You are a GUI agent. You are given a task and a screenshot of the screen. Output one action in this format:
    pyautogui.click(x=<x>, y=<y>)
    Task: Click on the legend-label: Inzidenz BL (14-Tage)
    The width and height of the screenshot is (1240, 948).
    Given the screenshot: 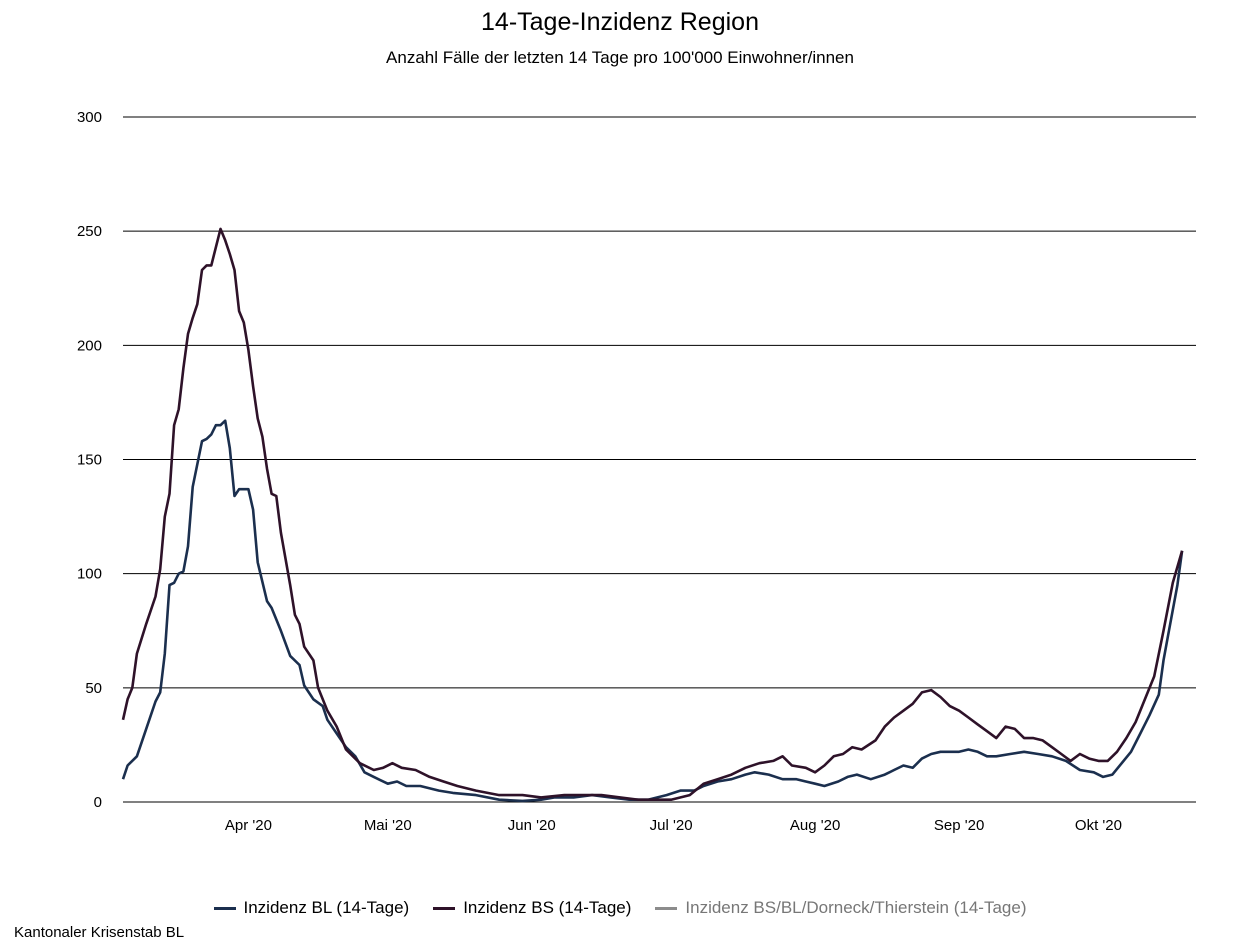 What is the action you would take?
    pyautogui.click(x=326, y=907)
    